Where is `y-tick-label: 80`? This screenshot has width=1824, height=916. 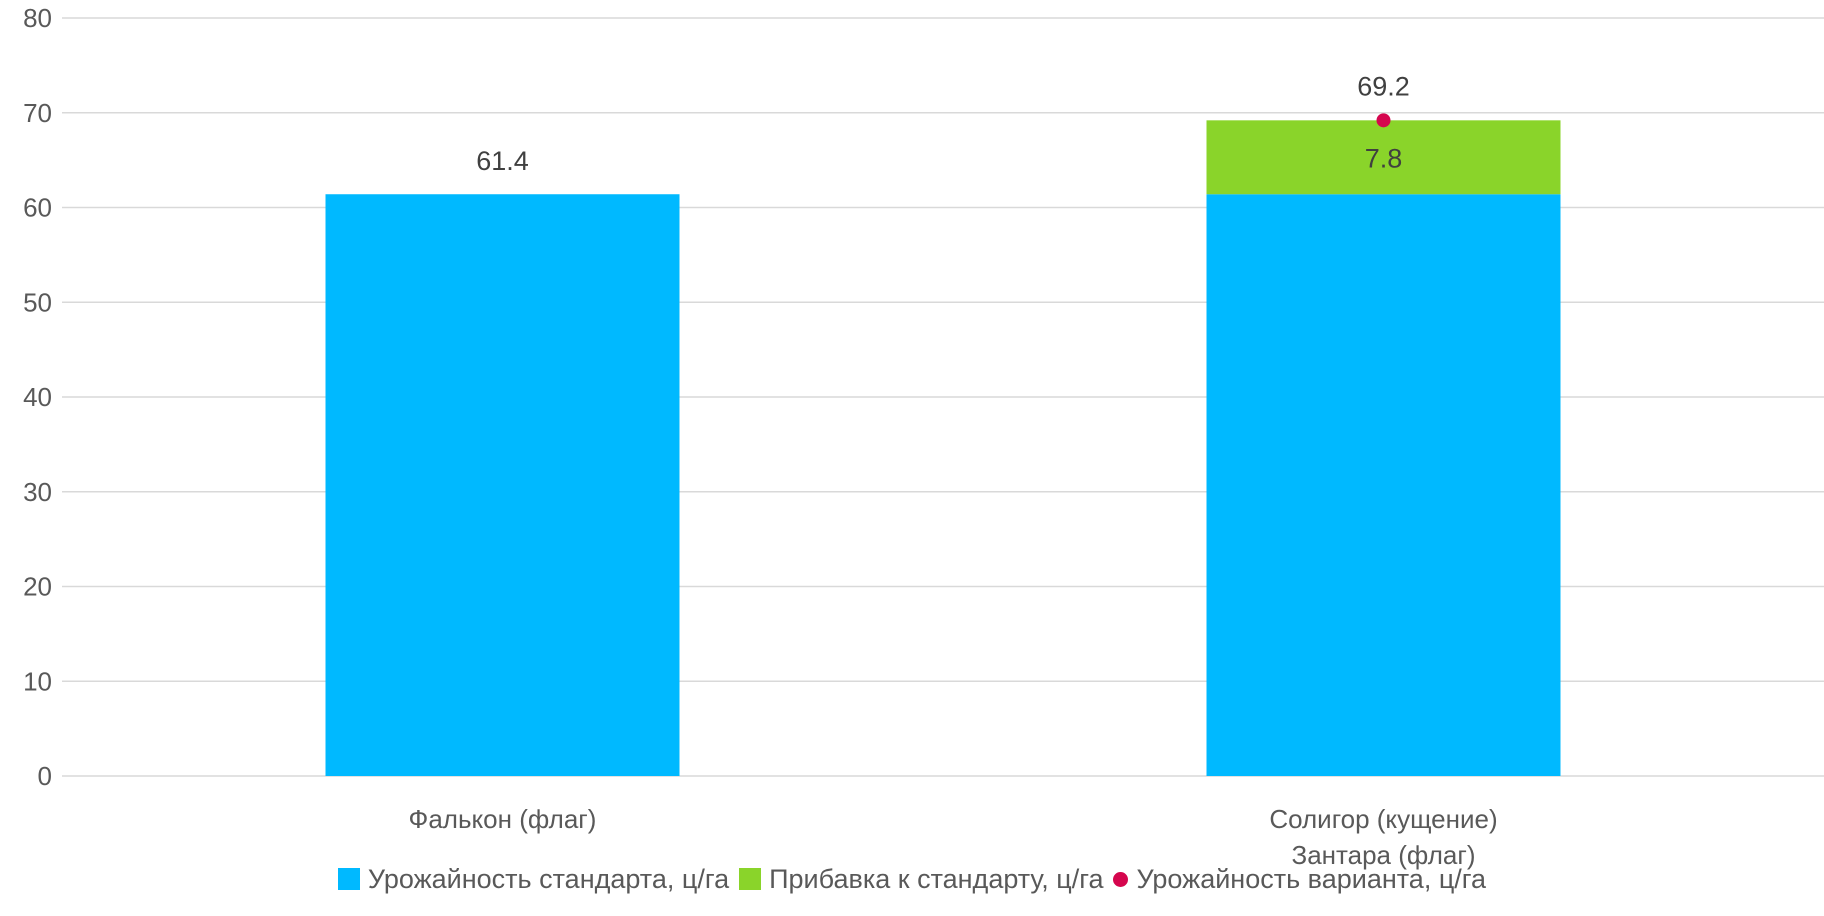
y-tick-label: 80 is located at coordinates (37, 18).